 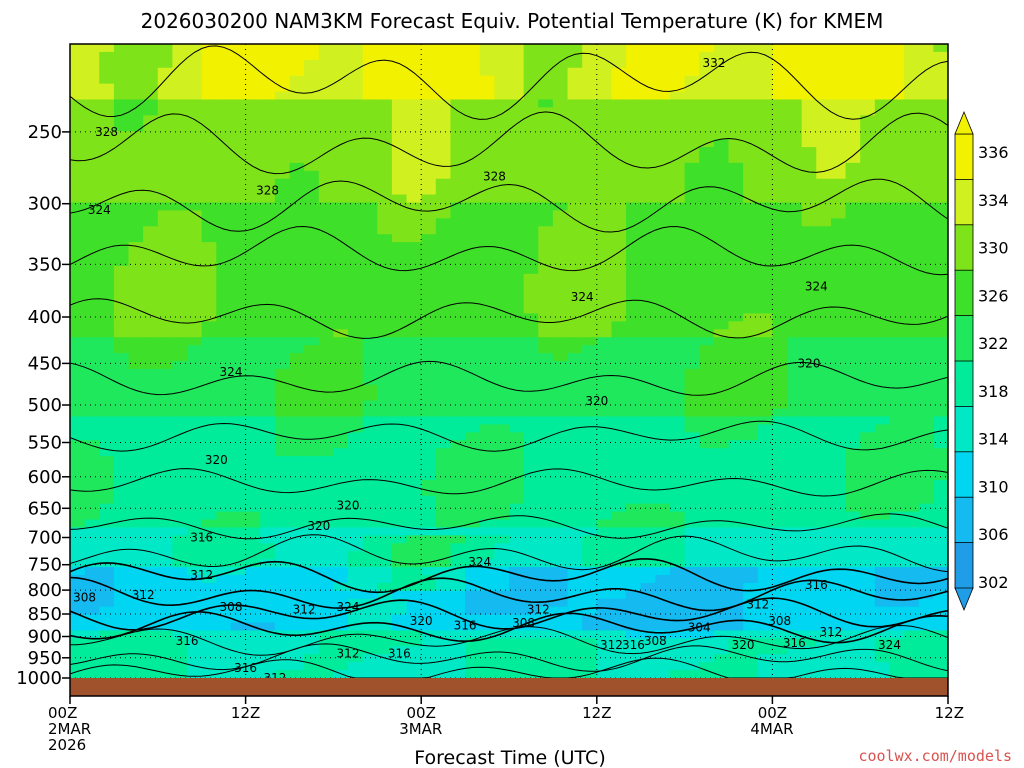 What do you see at coordinates (713, 63) in the screenshot?
I see `contour-label: 332` at bounding box center [713, 63].